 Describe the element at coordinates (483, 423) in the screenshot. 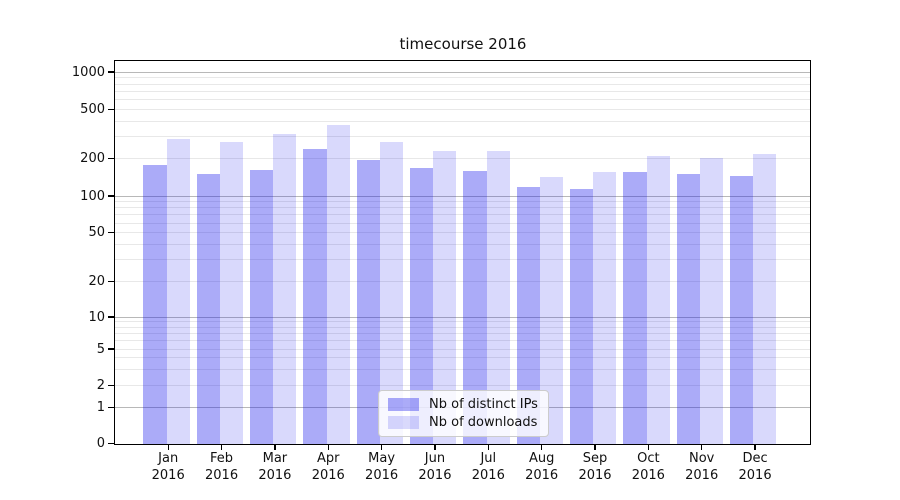

I see `legend-label-downloads: Nb of downloads` at that location.